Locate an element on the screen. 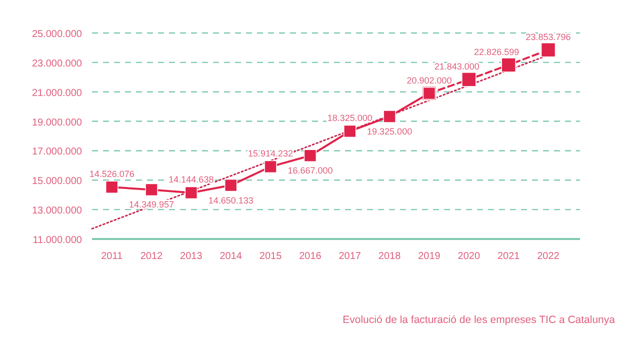  y-tick-label: 23.000.000 is located at coordinates (57, 64).